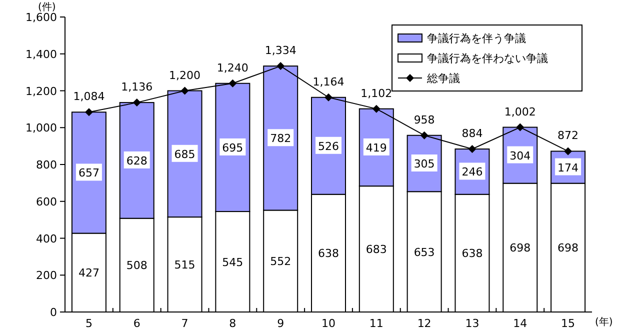 The image size is (623, 331). What do you see at coordinates (424, 252) in the screenshot?
I see `data-label: 653` at bounding box center [424, 252].